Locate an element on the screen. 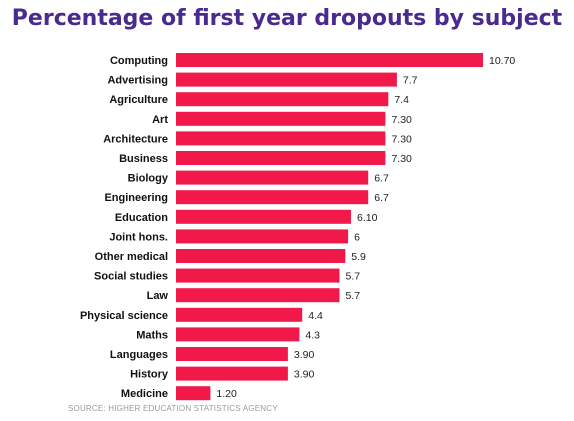  category-label-history: History is located at coordinates (149, 375).